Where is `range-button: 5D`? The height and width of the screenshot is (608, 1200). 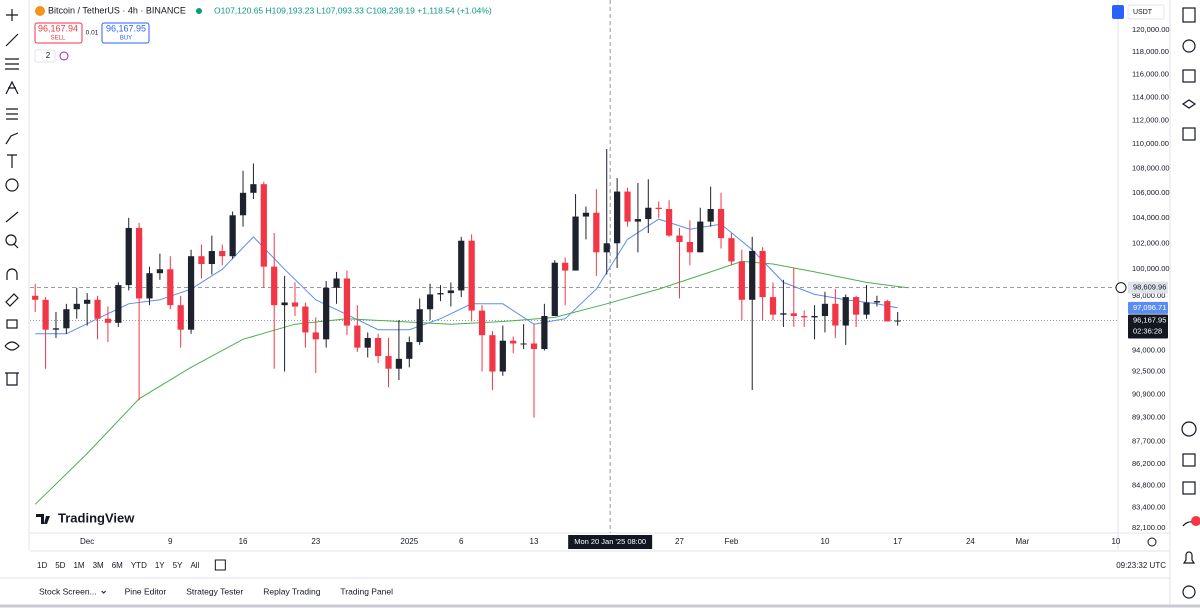 range-button: 5D is located at coordinates (60, 565).